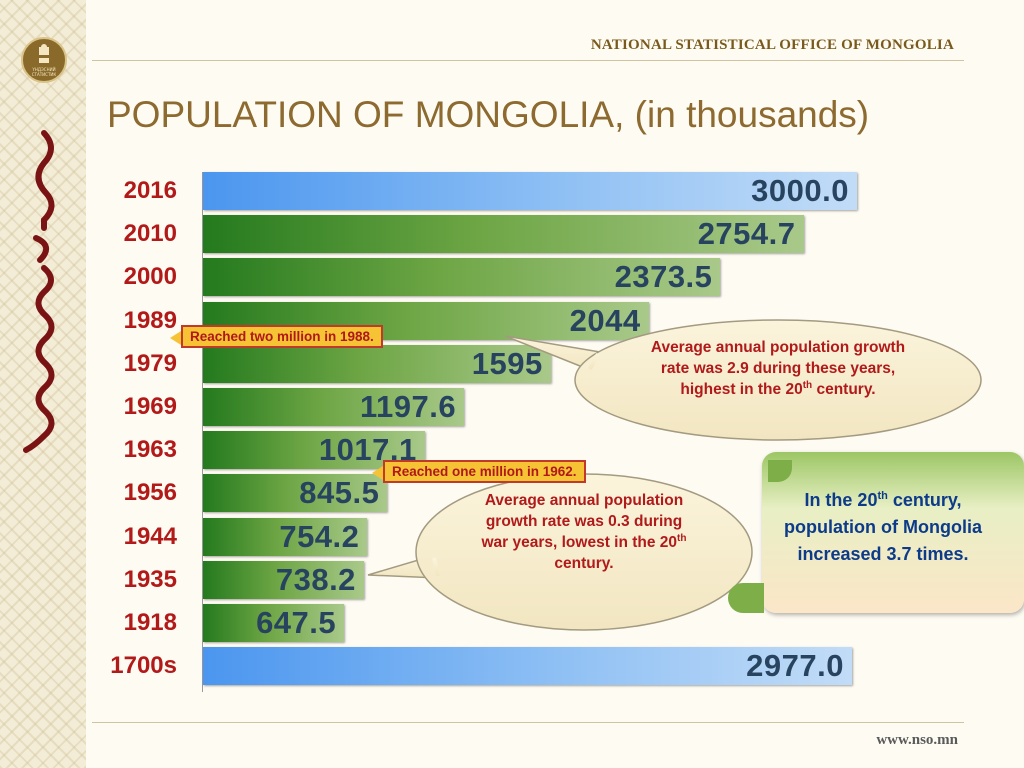 The width and height of the screenshot is (1024, 768). What do you see at coordinates (746, 598) in the screenshot?
I see `note-curl-bottom` at bounding box center [746, 598].